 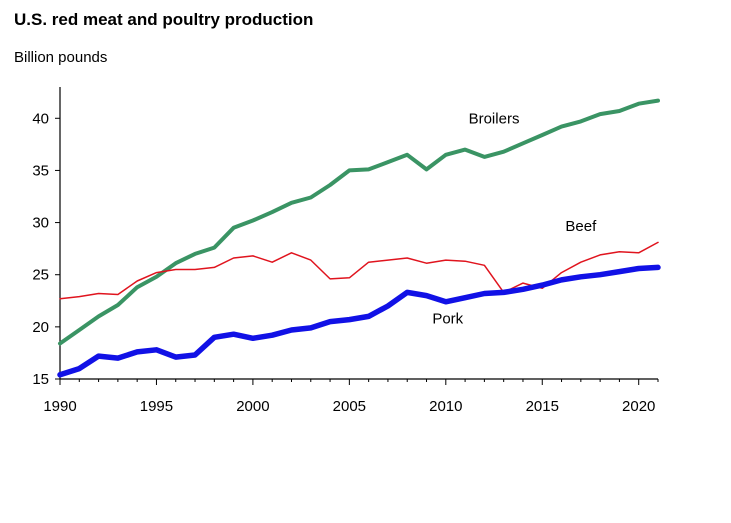 What do you see at coordinates (40, 327) in the screenshot?
I see `y-tick-label: 20` at bounding box center [40, 327].